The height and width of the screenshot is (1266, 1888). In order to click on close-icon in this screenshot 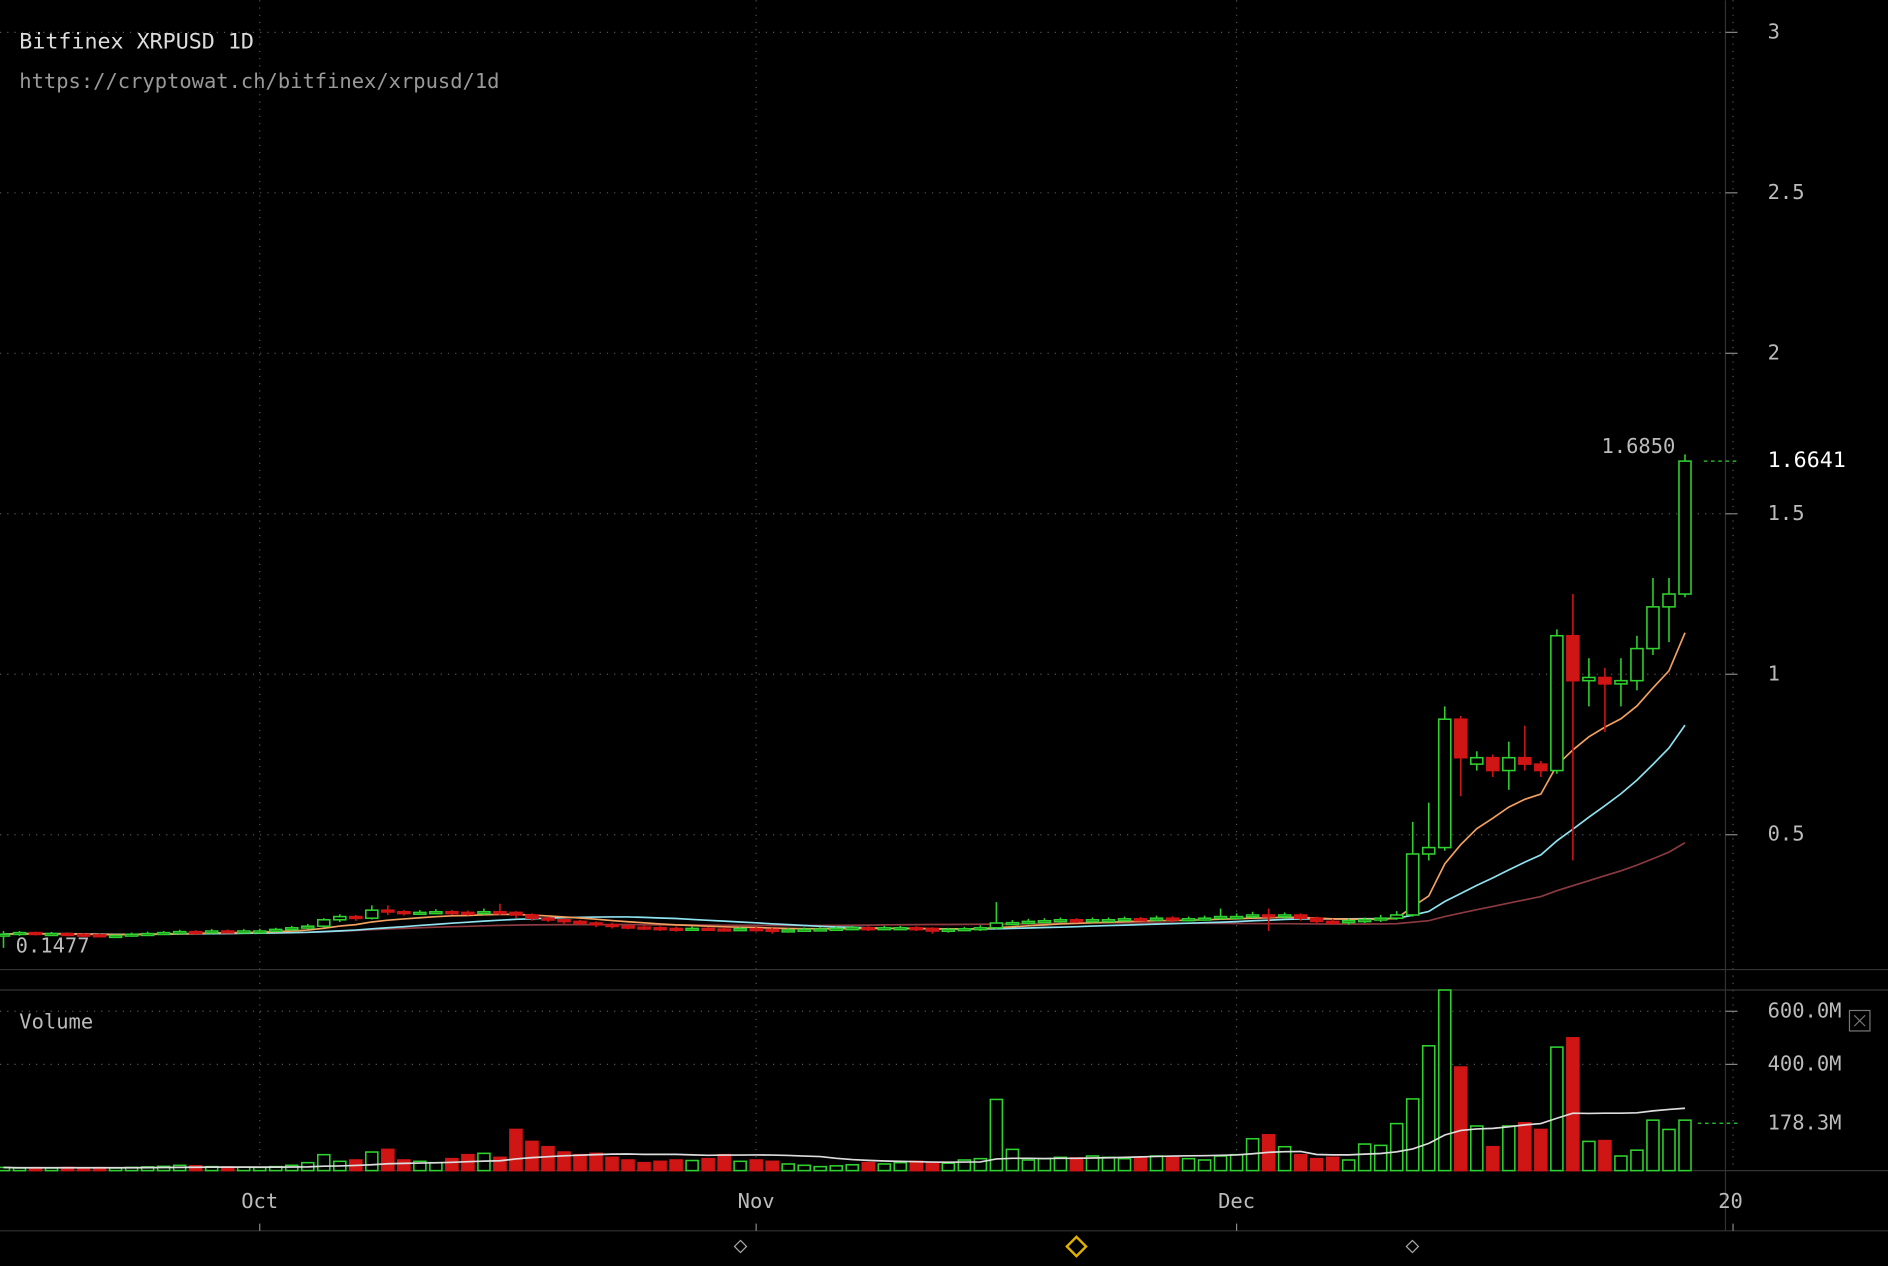, I will do `click(1859, 1020)`.